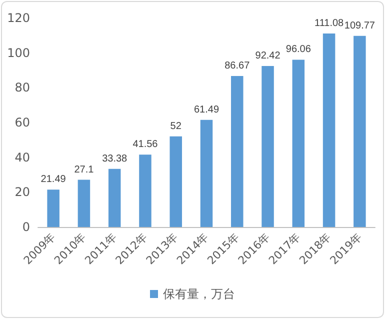  I want to click on data-label: 41.56, so click(145, 144).